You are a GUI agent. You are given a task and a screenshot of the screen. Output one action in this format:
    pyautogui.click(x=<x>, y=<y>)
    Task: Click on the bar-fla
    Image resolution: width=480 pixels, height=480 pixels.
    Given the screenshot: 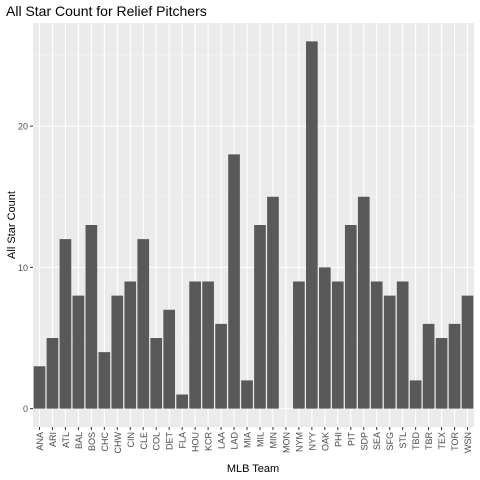 What is the action you would take?
    pyautogui.click(x=182, y=401)
    